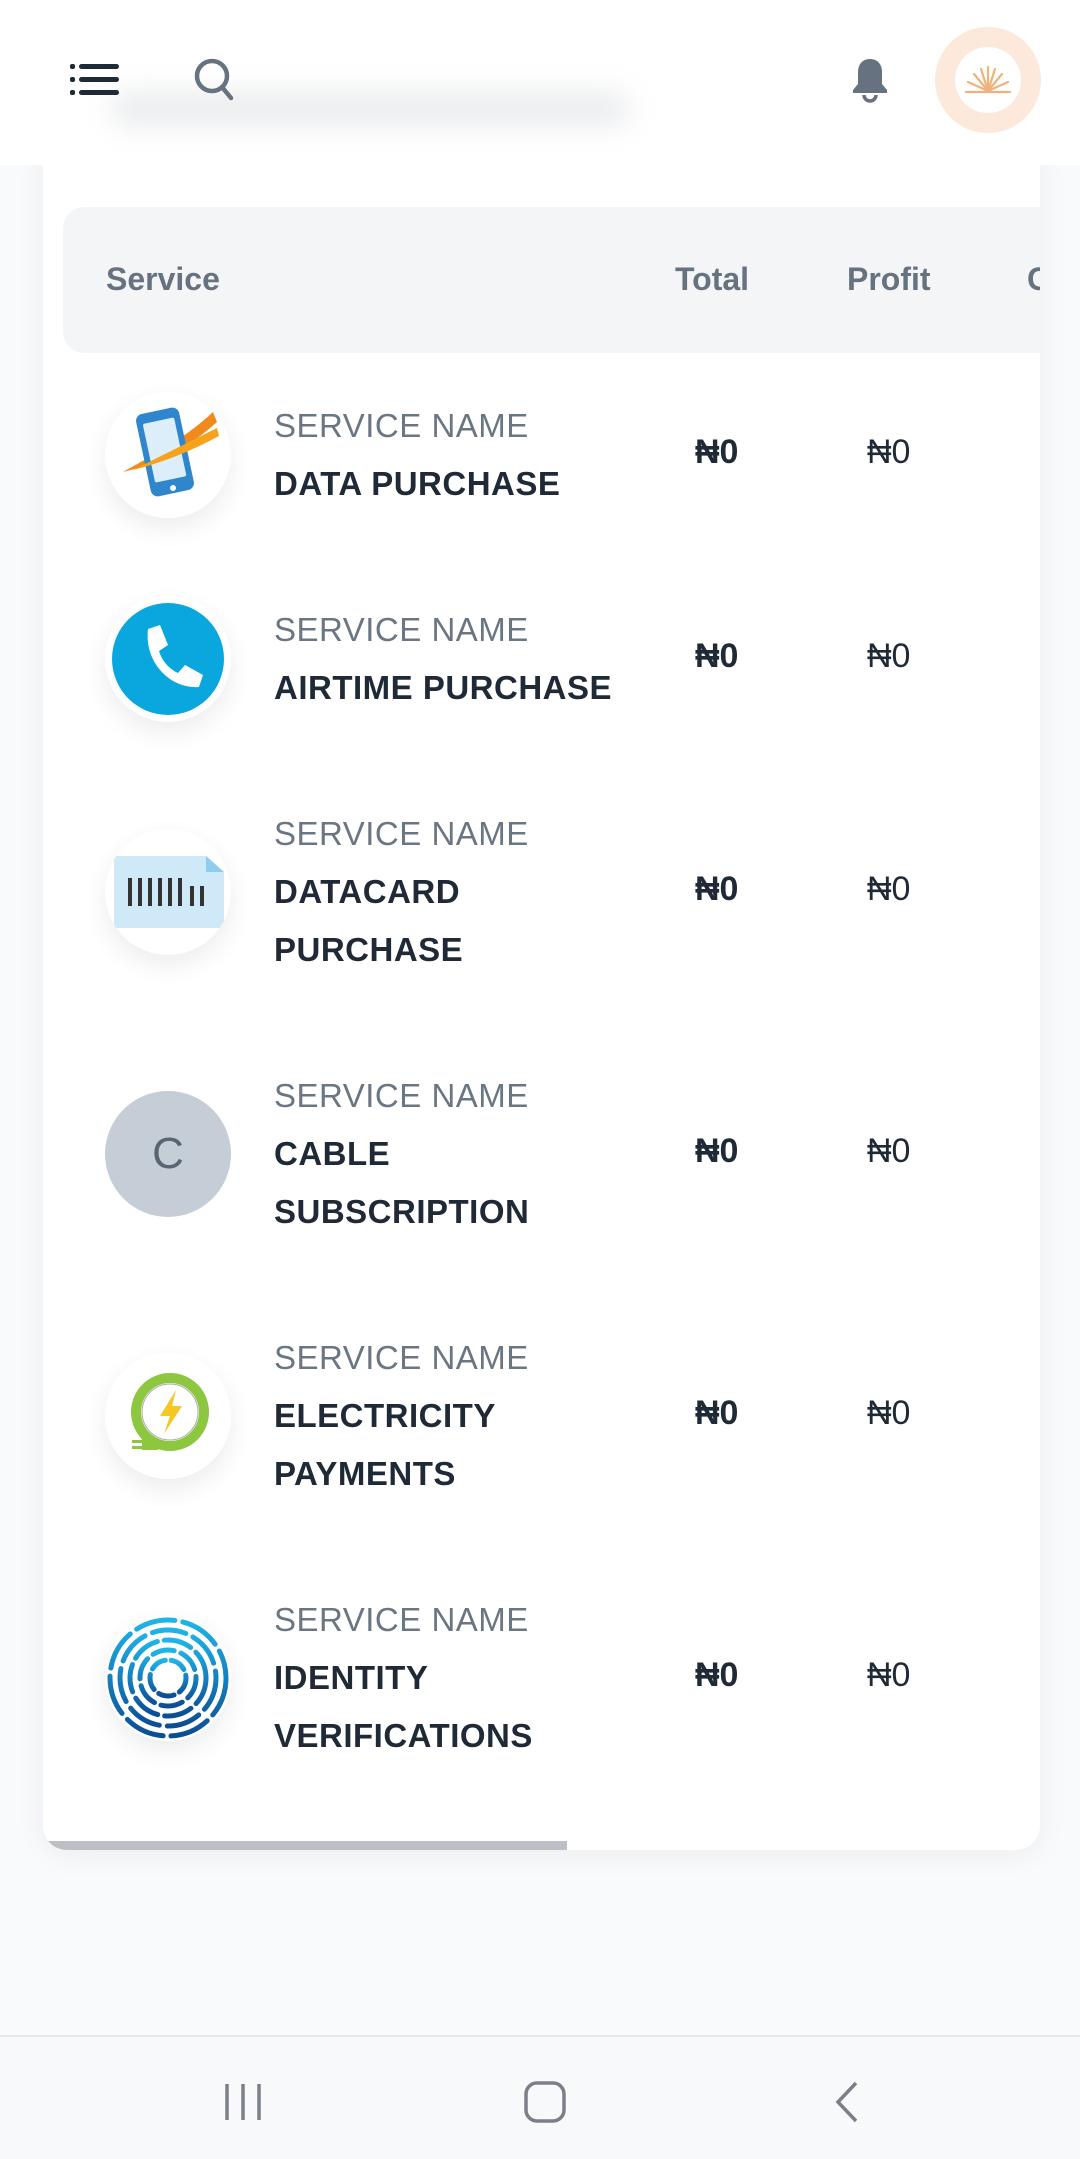 This screenshot has width=1080, height=2159. I want to click on search-button, so click(215, 80).